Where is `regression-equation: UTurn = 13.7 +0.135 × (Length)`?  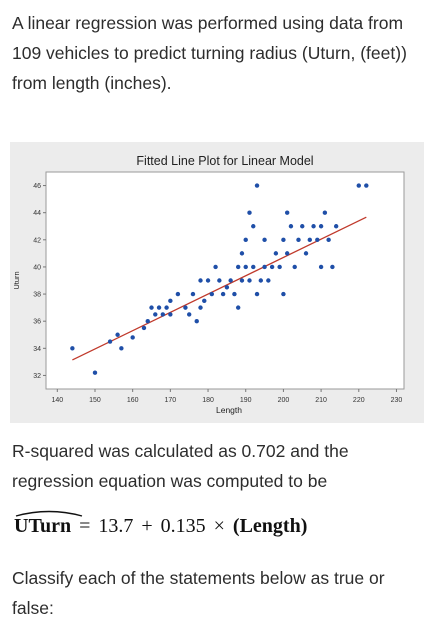
regression-equation: UTurn = 13.7 +0.135 × (Length) is located at coordinates (161, 524).